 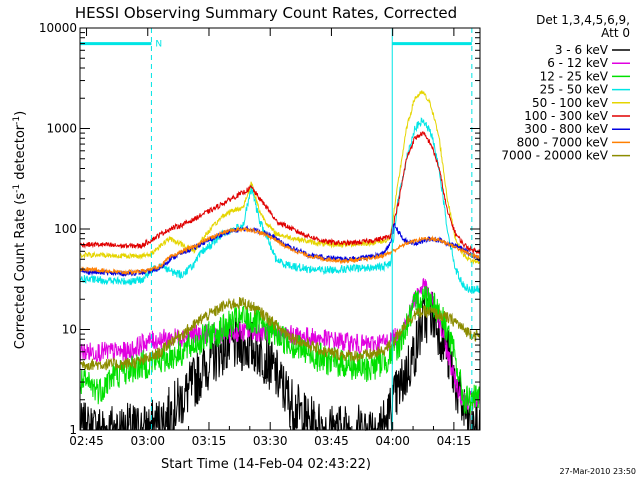 I want to click on legend-label-7: 800 - 7000 keV, so click(x=563, y=142).